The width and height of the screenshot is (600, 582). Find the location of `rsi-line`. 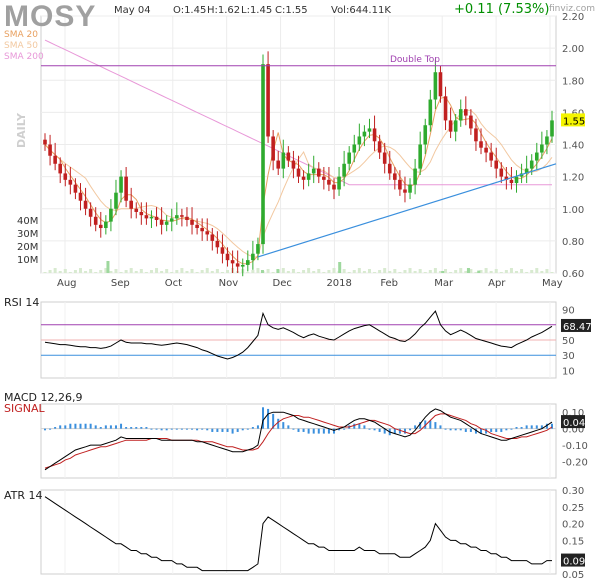

rsi-line is located at coordinates (298, 335).